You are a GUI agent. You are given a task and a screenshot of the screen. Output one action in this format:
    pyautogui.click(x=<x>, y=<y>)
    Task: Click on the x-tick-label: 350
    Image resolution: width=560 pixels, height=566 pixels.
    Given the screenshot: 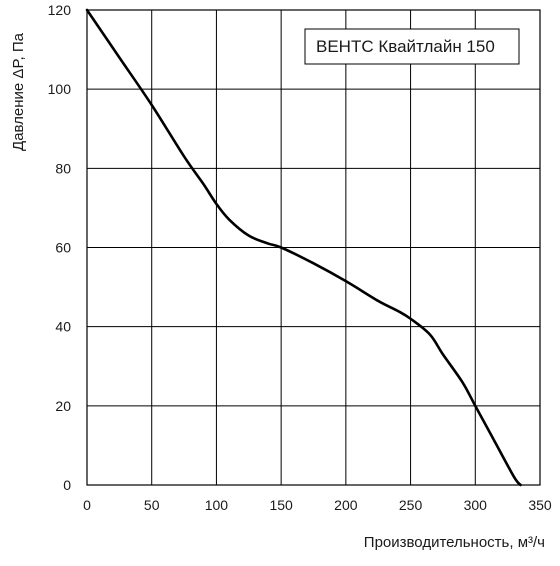 What is the action you would take?
    pyautogui.click(x=540, y=505)
    